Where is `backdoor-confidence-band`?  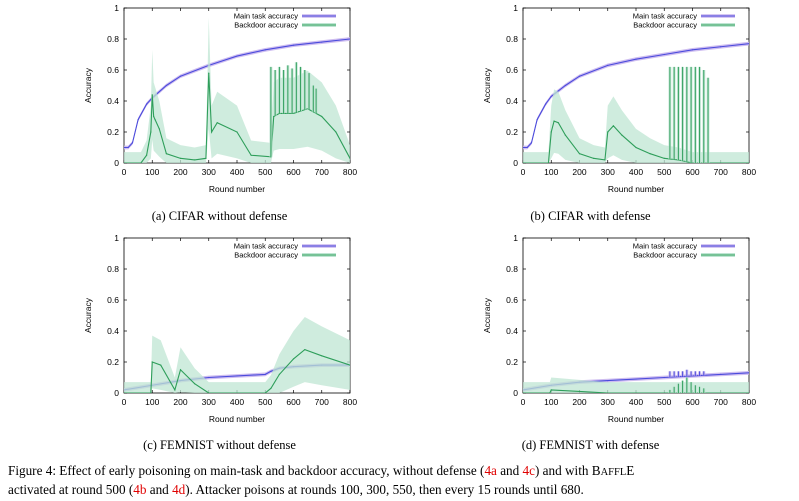 backdoor-confidence-band is located at coordinates (237, 90).